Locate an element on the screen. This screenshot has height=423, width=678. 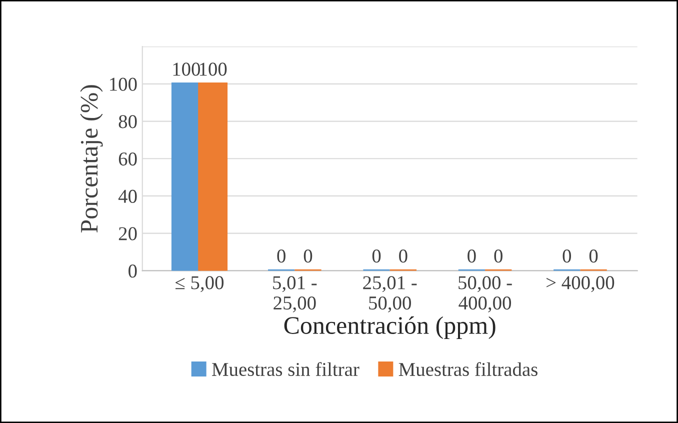
y-axis-title: Porcentaje (%) is located at coordinates (91, 159).